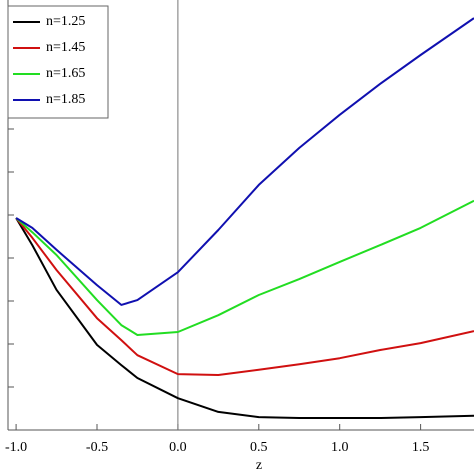  What do you see at coordinates (259, 465) in the screenshot?
I see `x-axis-label: z` at bounding box center [259, 465].